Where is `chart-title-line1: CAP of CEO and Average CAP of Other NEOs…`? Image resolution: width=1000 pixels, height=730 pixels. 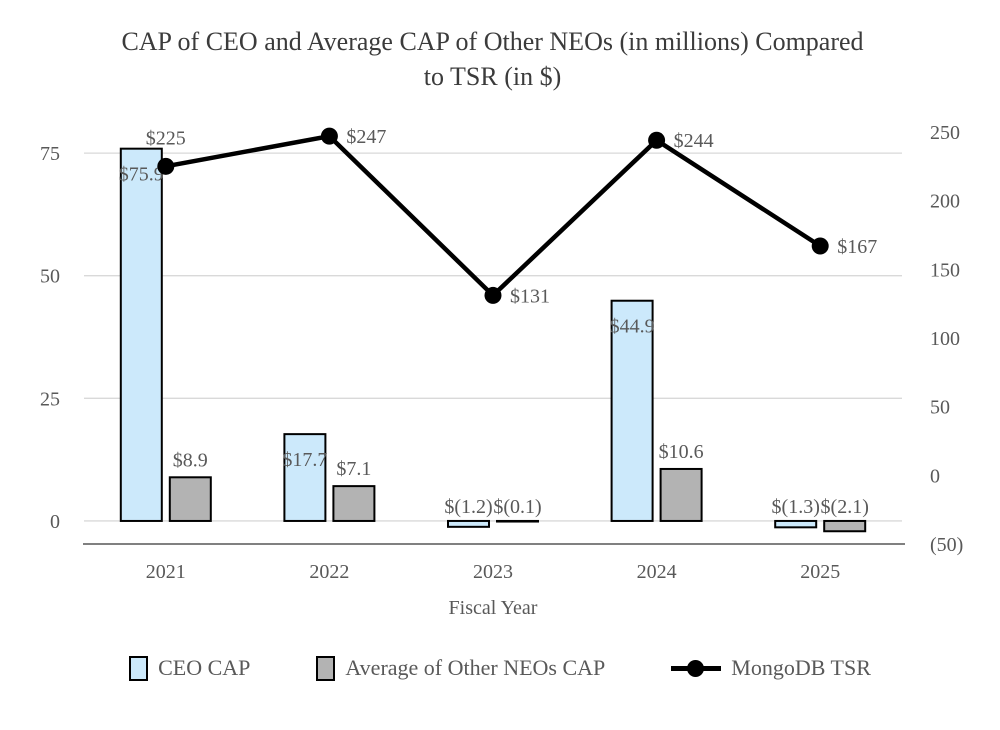
chart-title-line1: CAP of CEO and Average CAP of Other NEOs… is located at coordinates (492, 41).